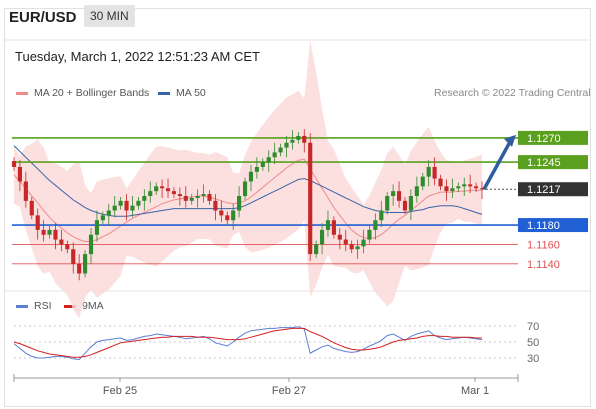 This screenshot has height=409, width=596. Describe the element at coordinates (543, 245) in the screenshot. I see `level-label-1.1160: 1.1160` at that location.